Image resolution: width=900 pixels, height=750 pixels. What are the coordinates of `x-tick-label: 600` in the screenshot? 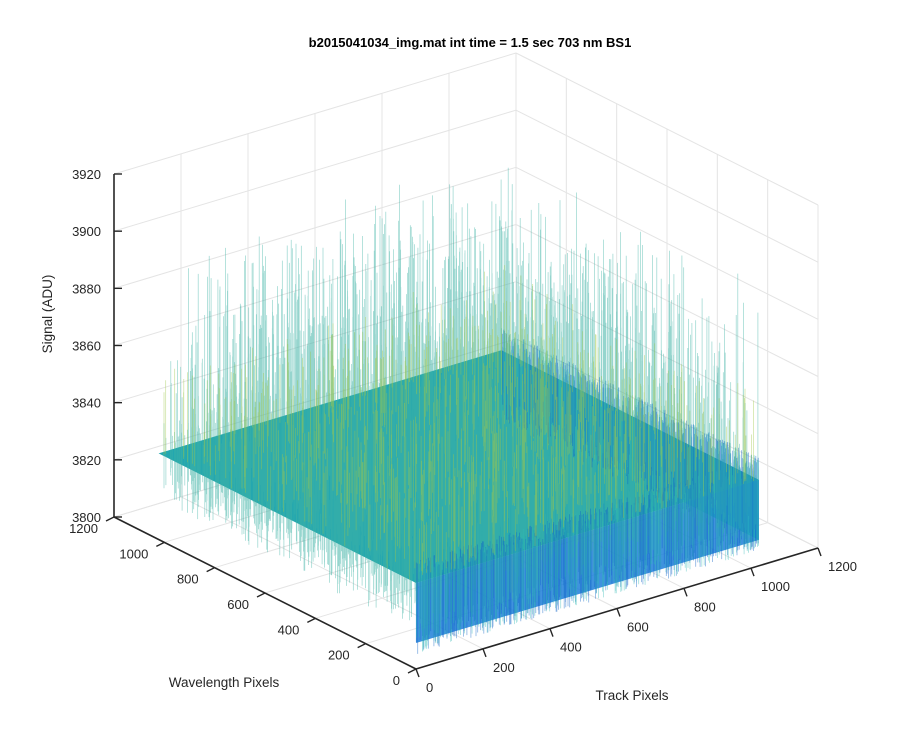 It's located at (638, 627).